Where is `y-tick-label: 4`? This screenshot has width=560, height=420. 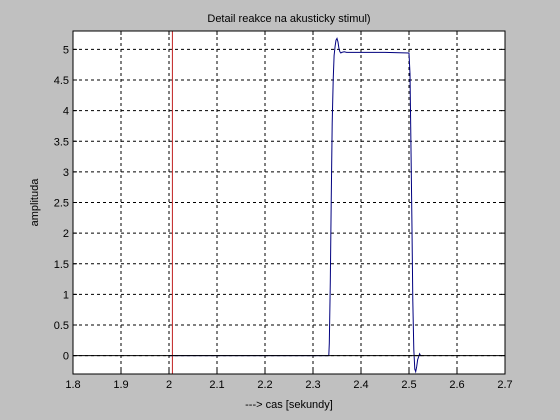
y-tick-label: 4 is located at coordinates (66, 112).